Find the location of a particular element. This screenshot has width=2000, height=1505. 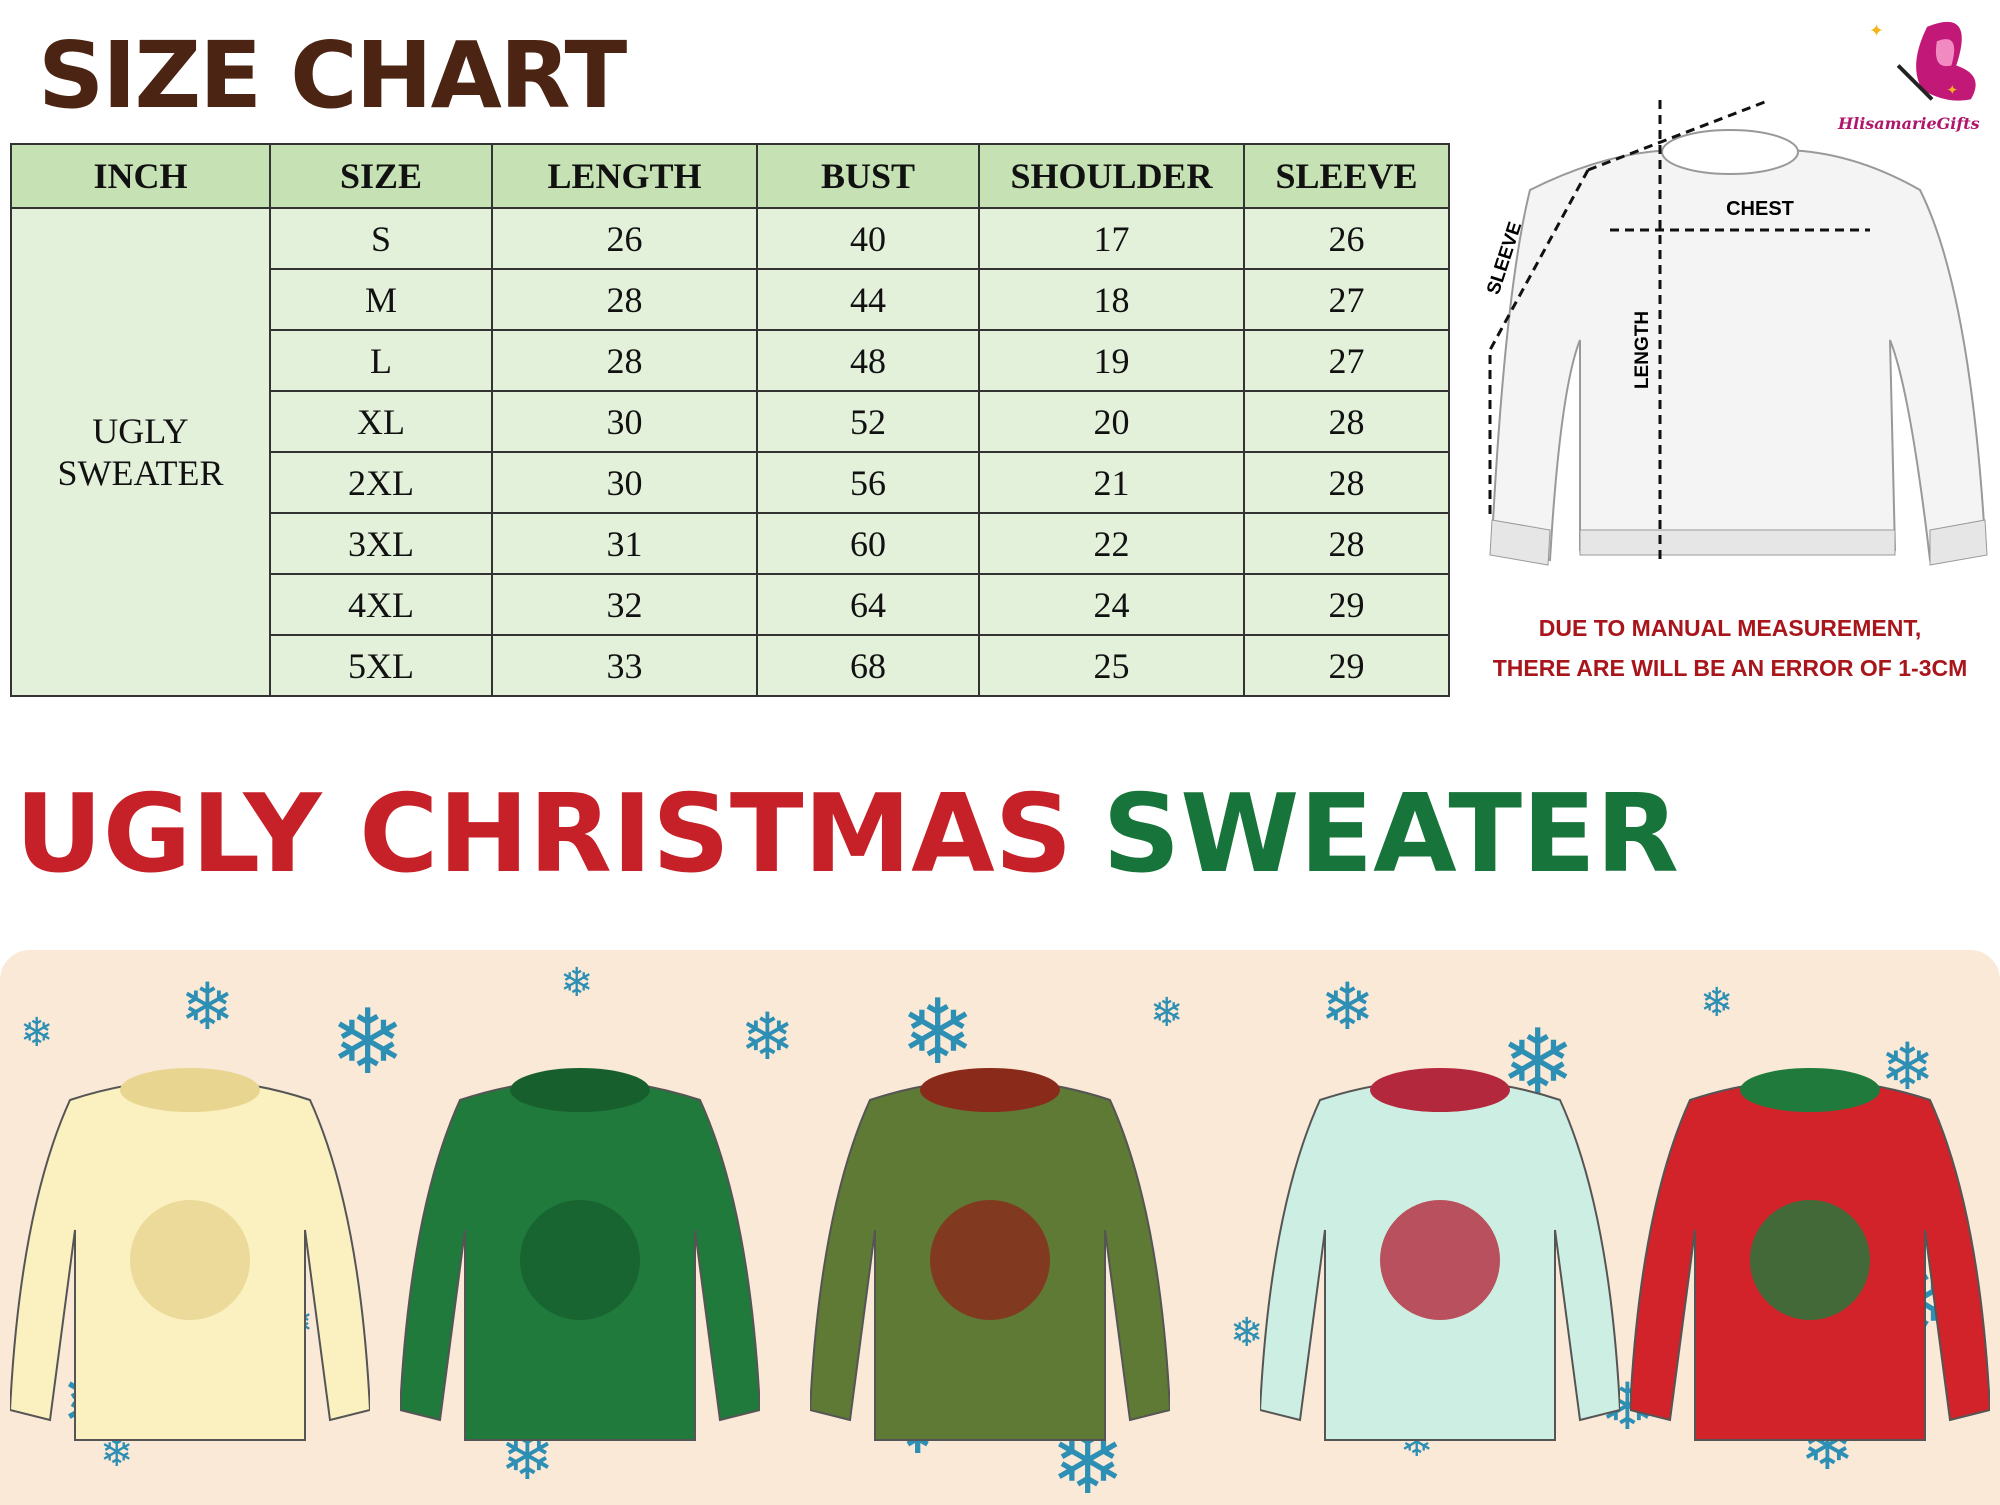

table-row: XL 30 52 20 28 is located at coordinates (730, 421).